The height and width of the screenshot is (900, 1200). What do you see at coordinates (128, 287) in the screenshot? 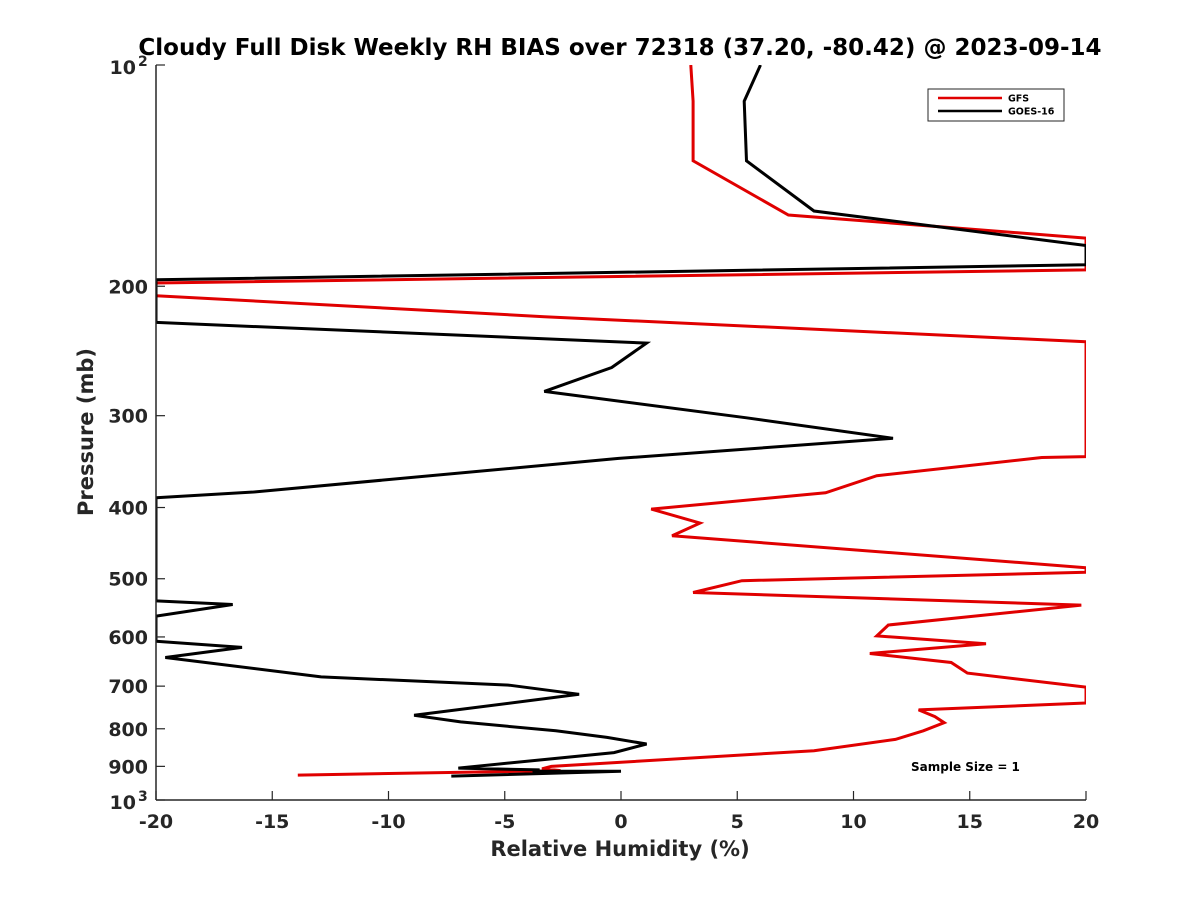
I see `y-tick-label: 200` at bounding box center [128, 287].